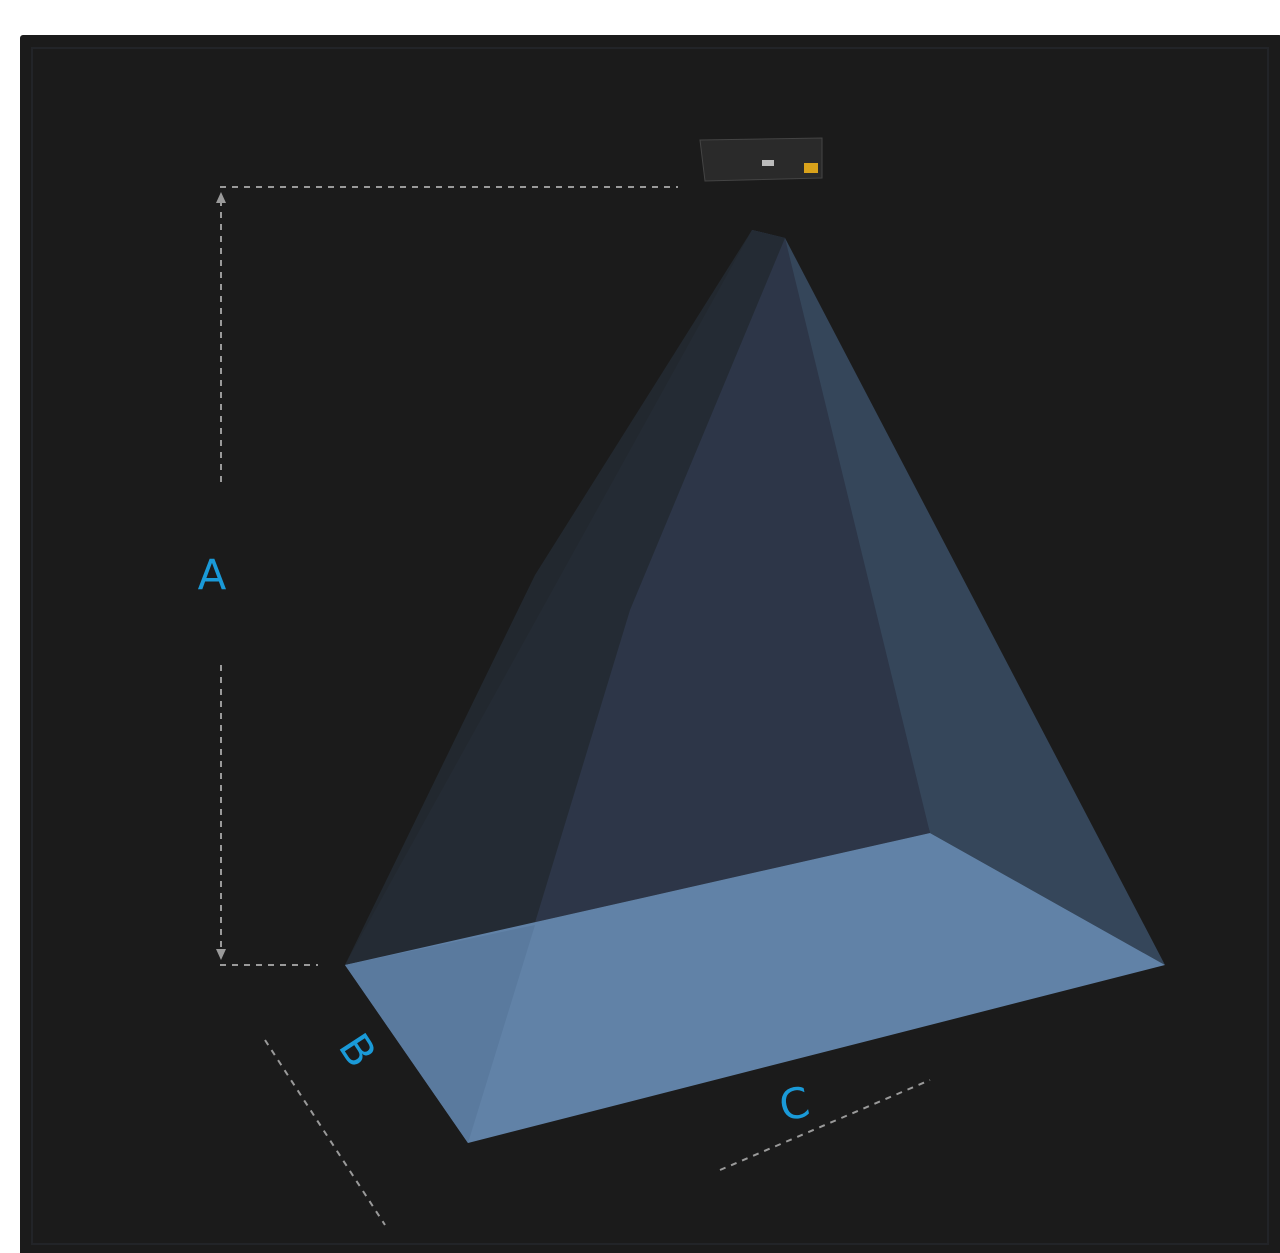 The height and width of the screenshot is (1253, 1280). Describe the element at coordinates (597, 1132) in the screenshot. I see `dimension-bc` at that location.